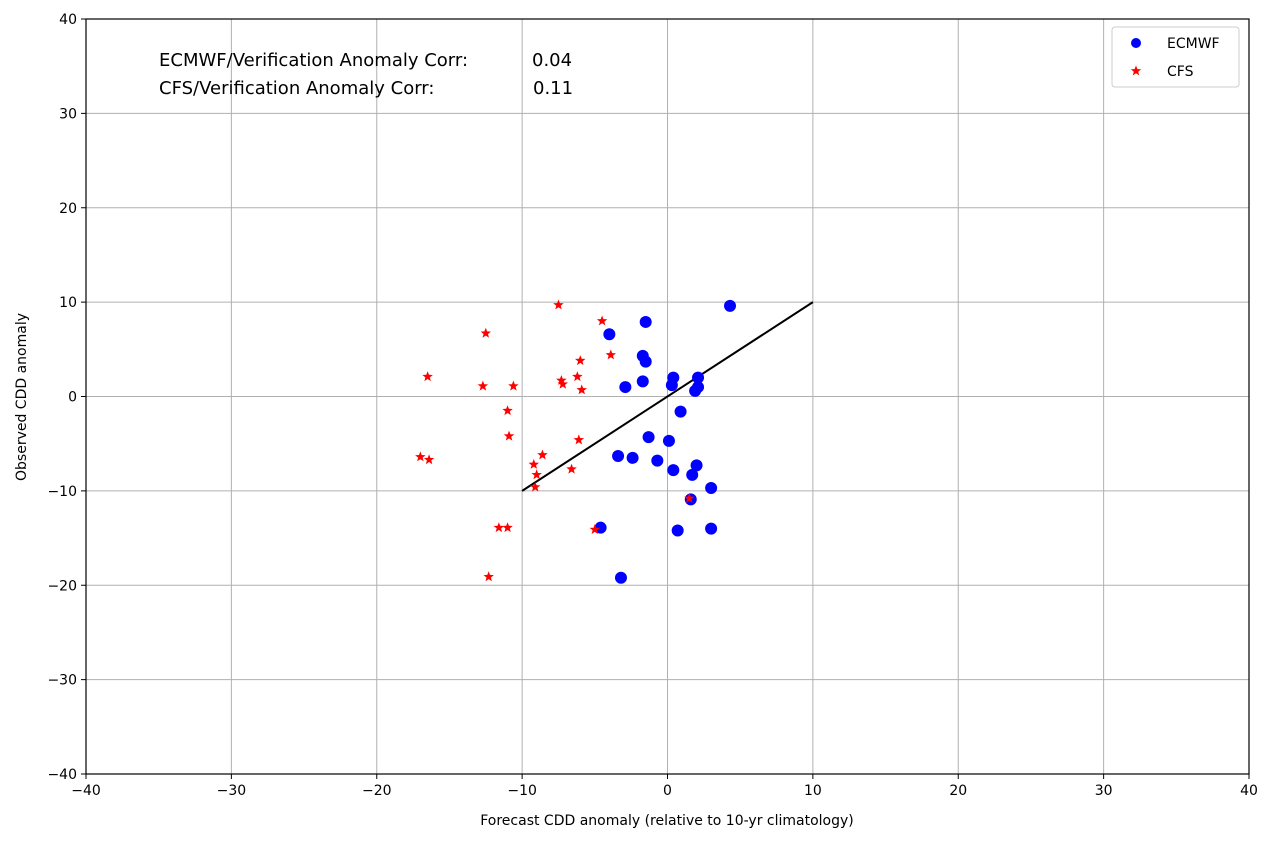 This screenshot has height=842, width=1272. Describe the element at coordinates (62, 775) in the screenshot. I see `y-tick-label: −40` at that location.